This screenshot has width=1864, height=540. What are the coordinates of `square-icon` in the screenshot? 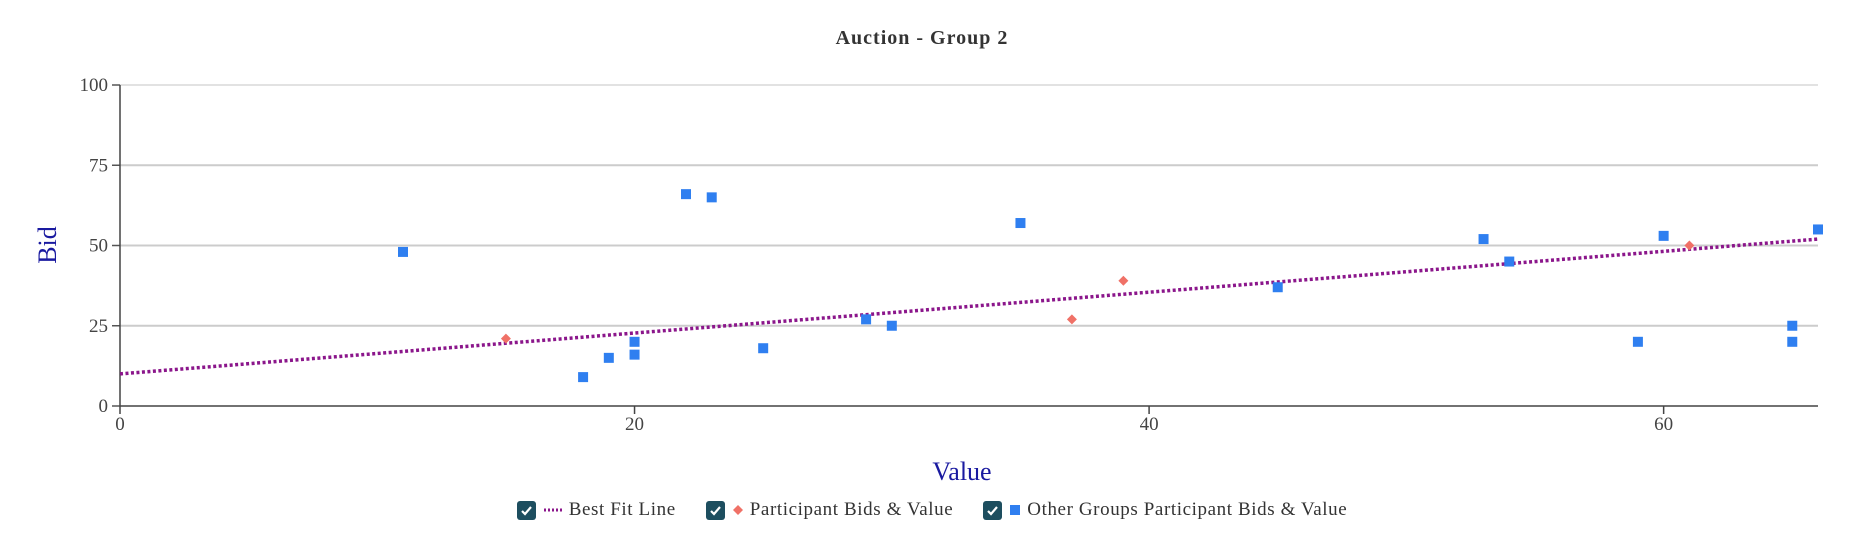 It's located at (1015, 510).